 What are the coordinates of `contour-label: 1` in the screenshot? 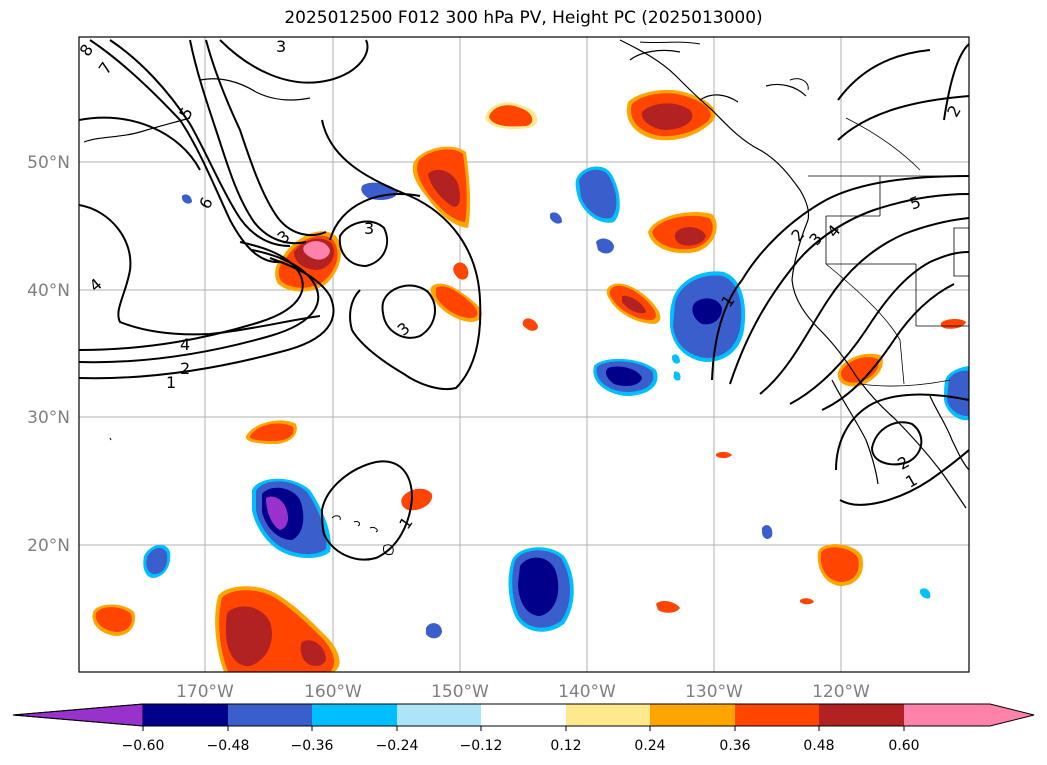 It's located at (171, 382).